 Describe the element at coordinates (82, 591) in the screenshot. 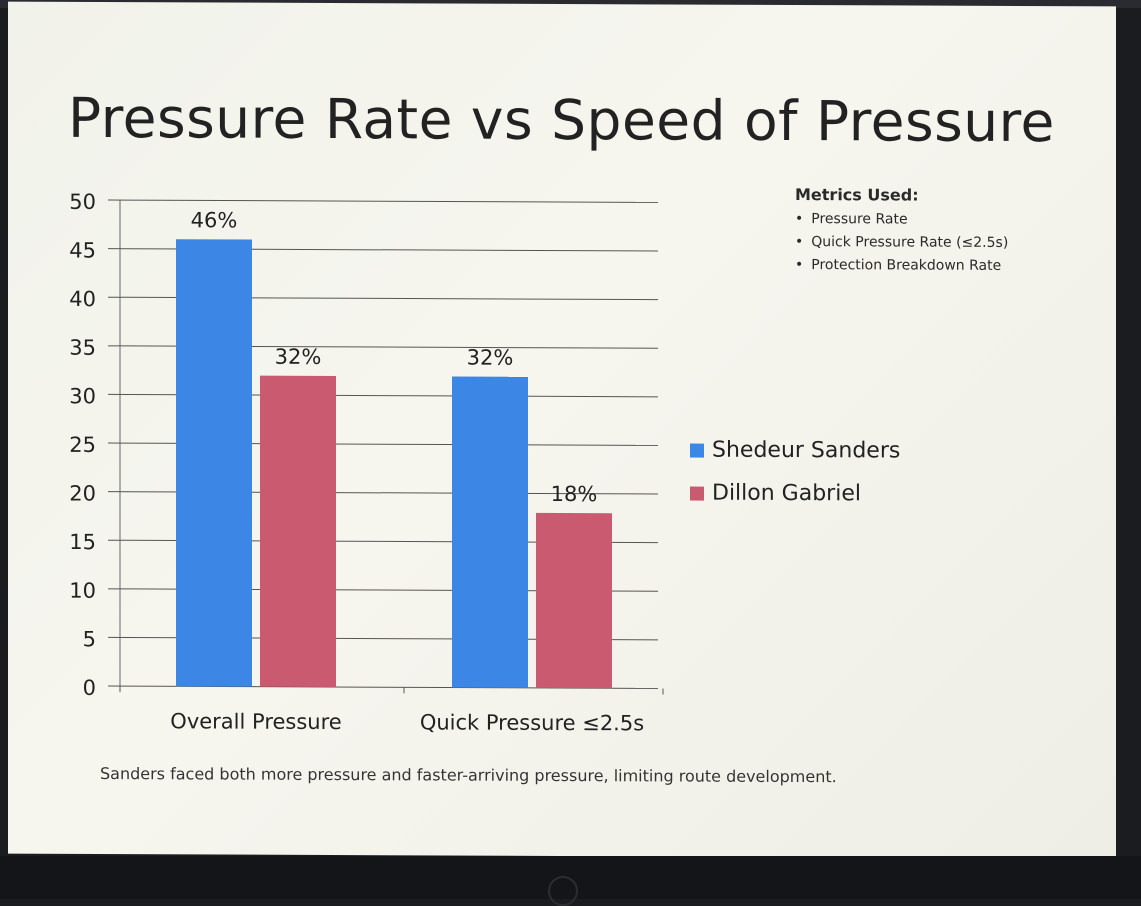

I see `y-tick-label: 10` at that location.